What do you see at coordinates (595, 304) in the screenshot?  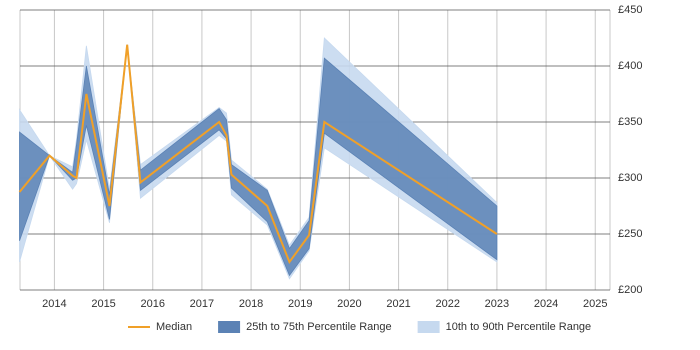 I see `x-tick-label: 2025` at bounding box center [595, 304].